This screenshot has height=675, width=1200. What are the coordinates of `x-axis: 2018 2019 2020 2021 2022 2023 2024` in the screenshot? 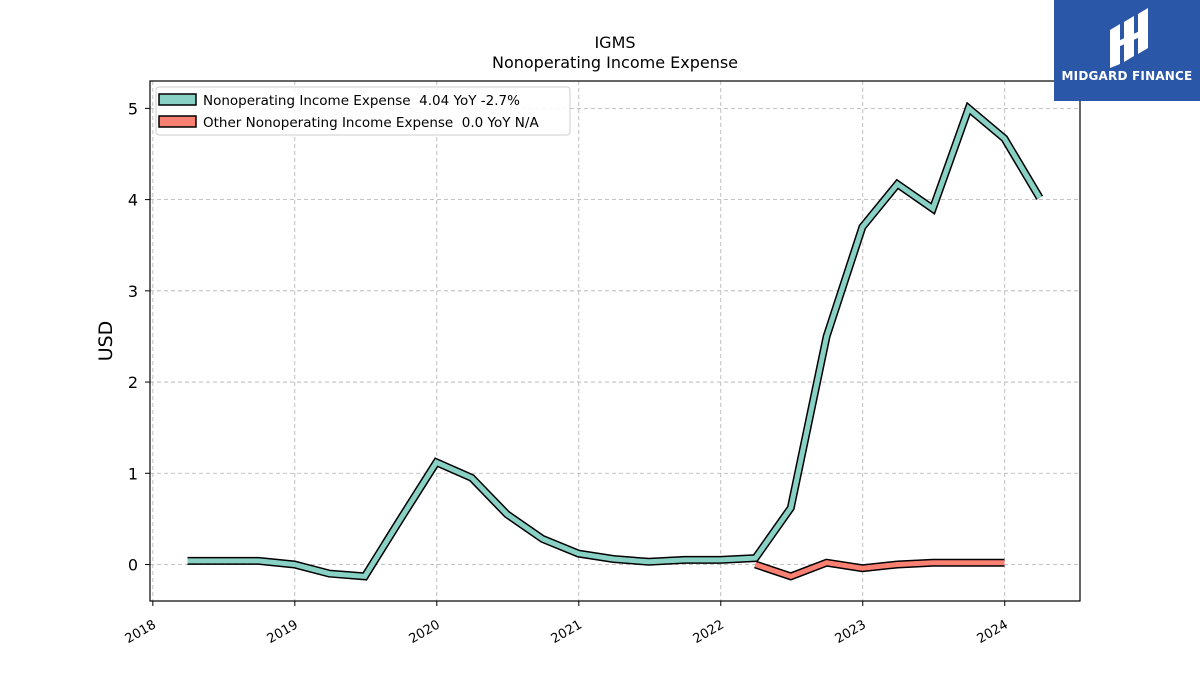 It's located at (567, 624).